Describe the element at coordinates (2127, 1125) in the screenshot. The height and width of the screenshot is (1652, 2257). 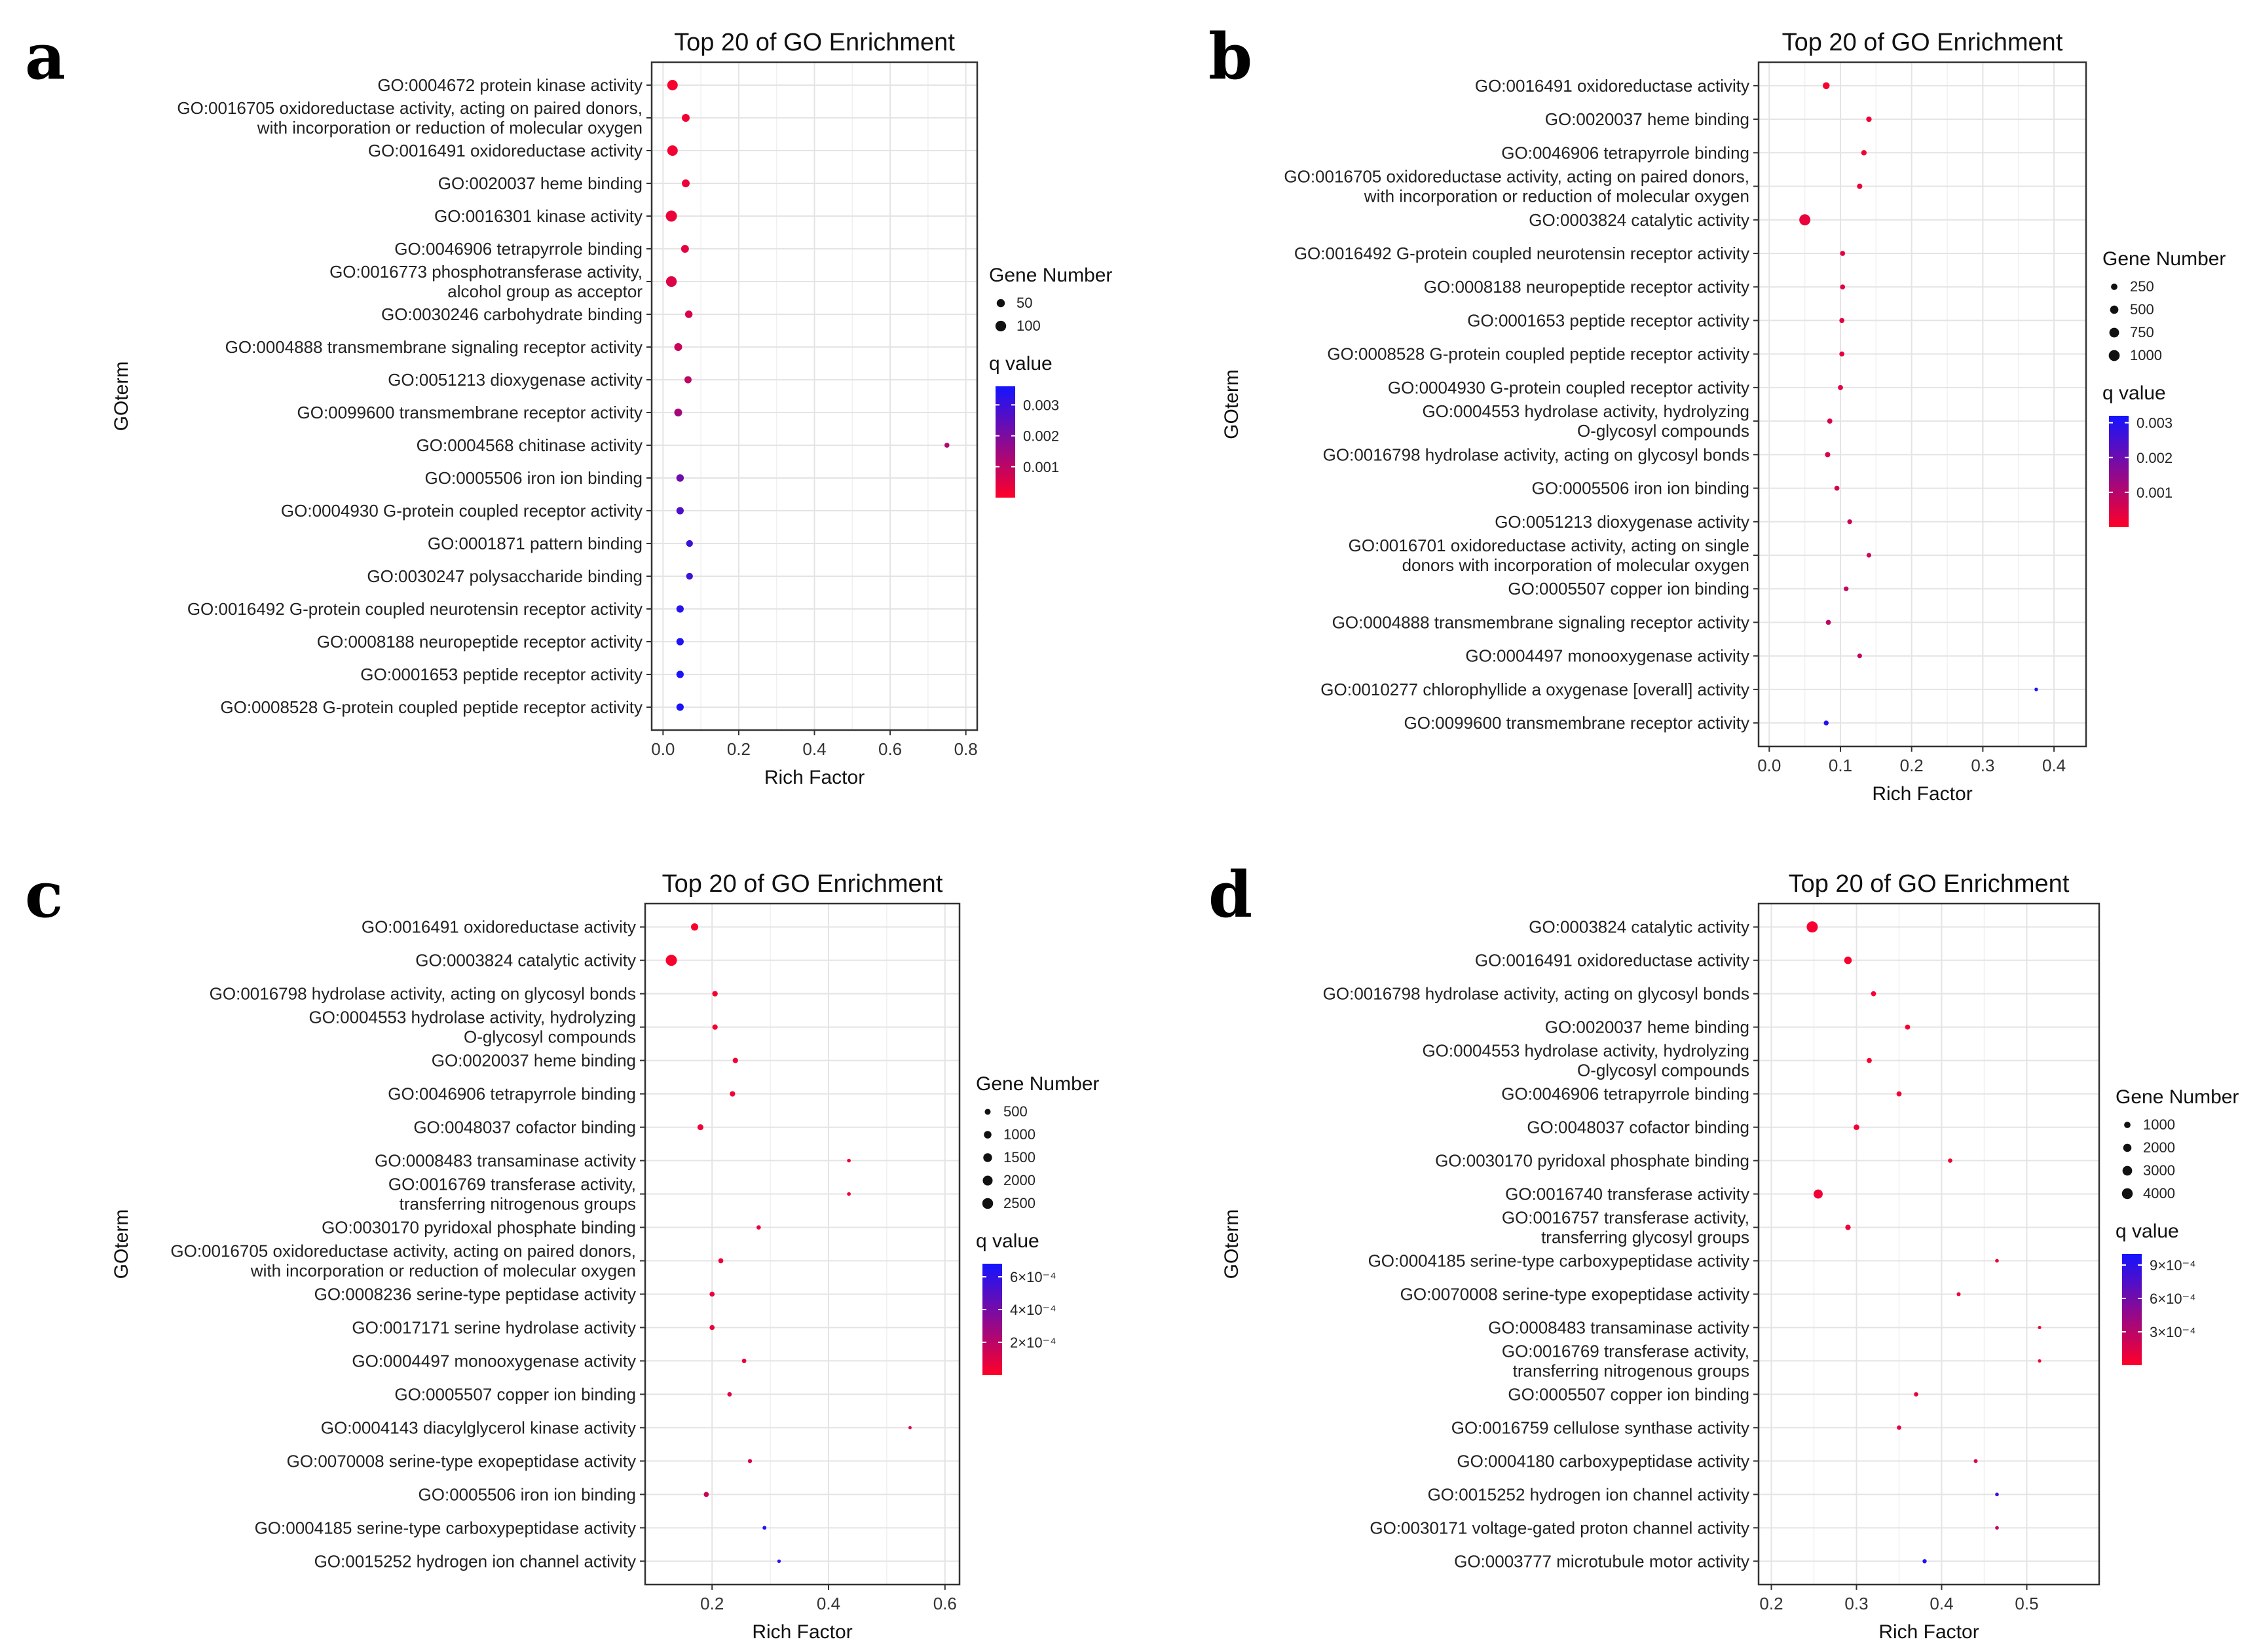
I see `size-legend-dot` at that location.